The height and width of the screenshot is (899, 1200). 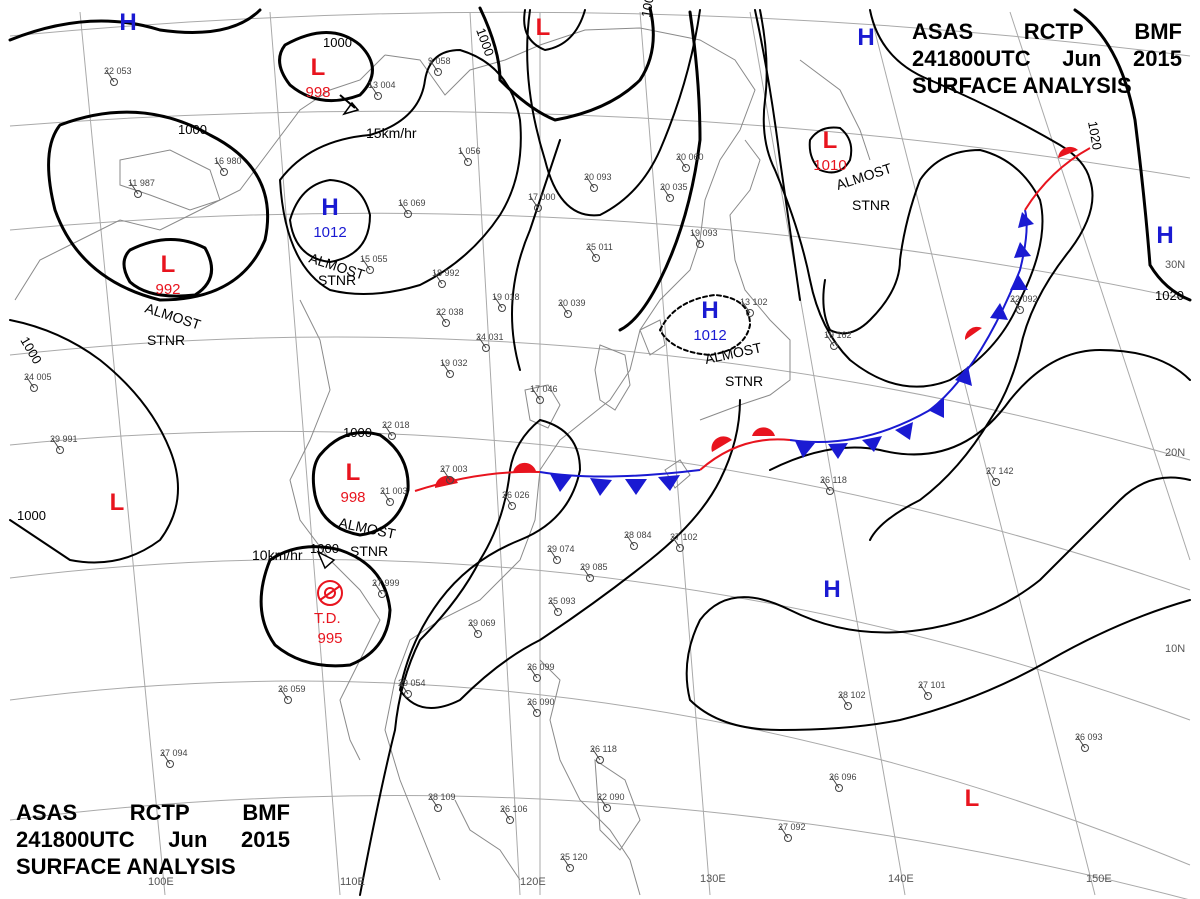 What do you see at coordinates (167, 289) in the screenshot?
I see `central-pressure-value: 992` at bounding box center [167, 289].